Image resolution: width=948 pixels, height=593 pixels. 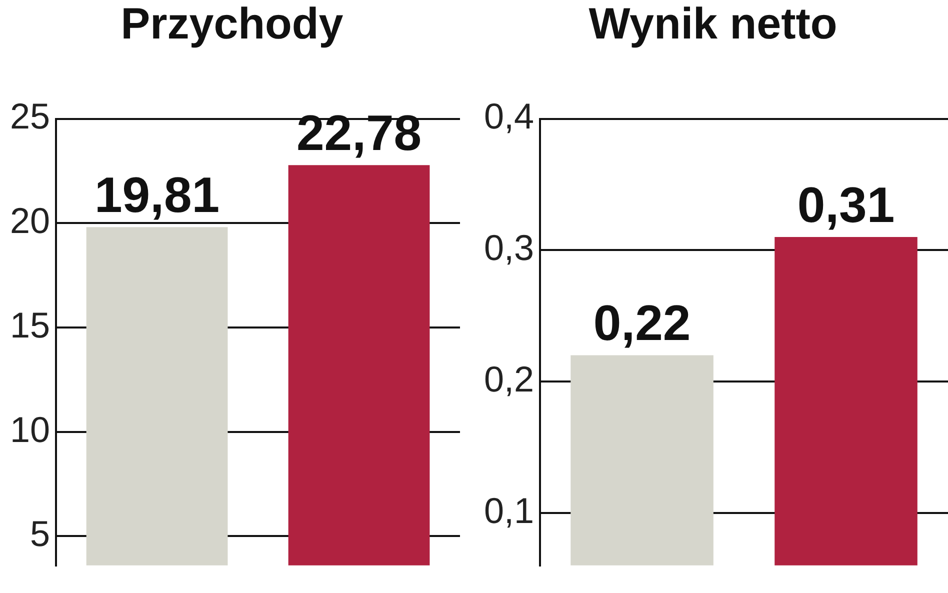 What do you see at coordinates (509, 379) in the screenshot?
I see `y-tick-label: 0,2` at bounding box center [509, 379].